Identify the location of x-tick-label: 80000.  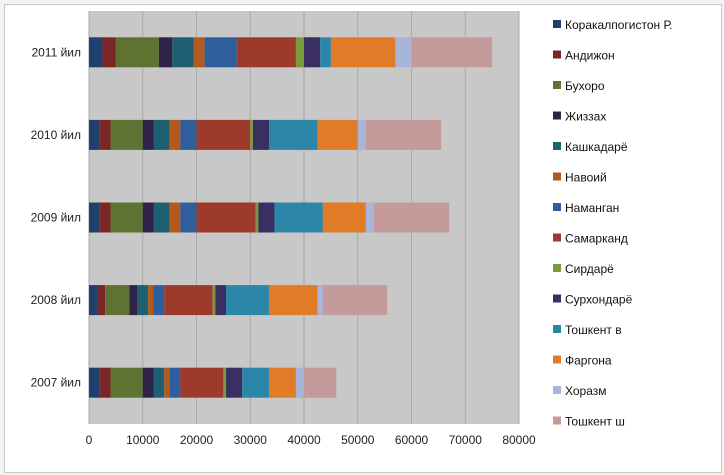
(519, 440).